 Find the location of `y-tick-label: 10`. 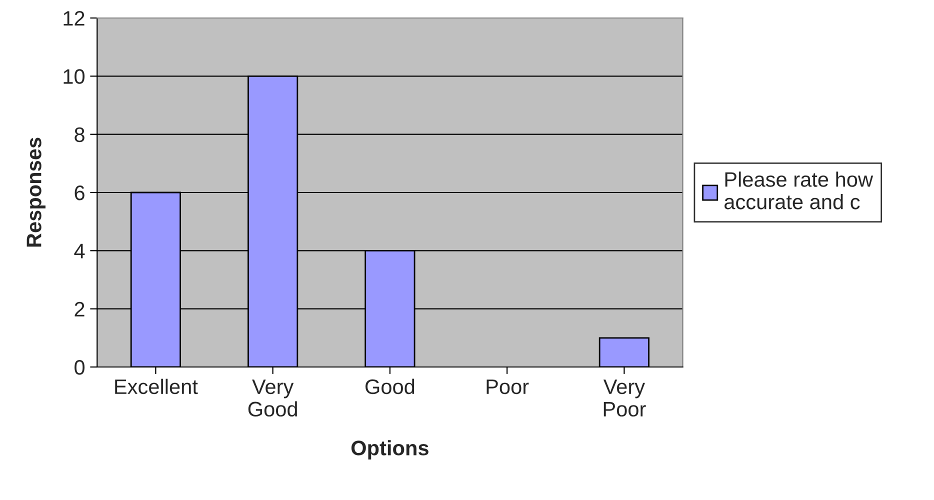

y-tick-label: 10 is located at coordinates (74, 76).